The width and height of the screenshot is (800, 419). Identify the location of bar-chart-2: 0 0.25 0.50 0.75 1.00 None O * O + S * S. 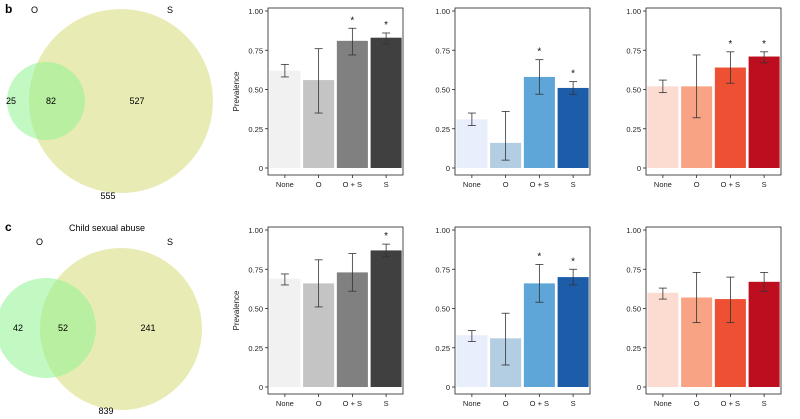
(513, 98).